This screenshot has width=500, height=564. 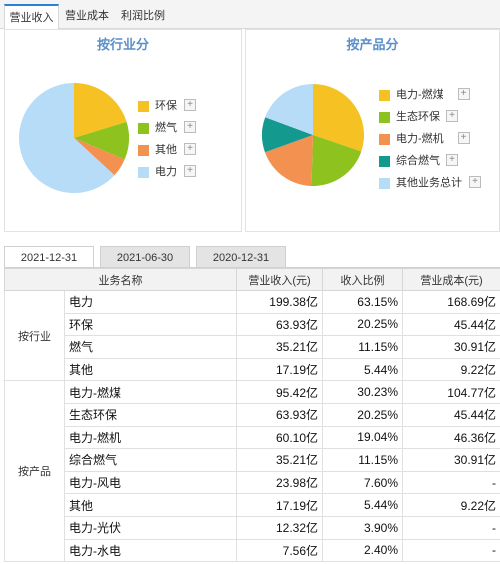 I want to click on date-tab-divider, so click(x=252, y=267).